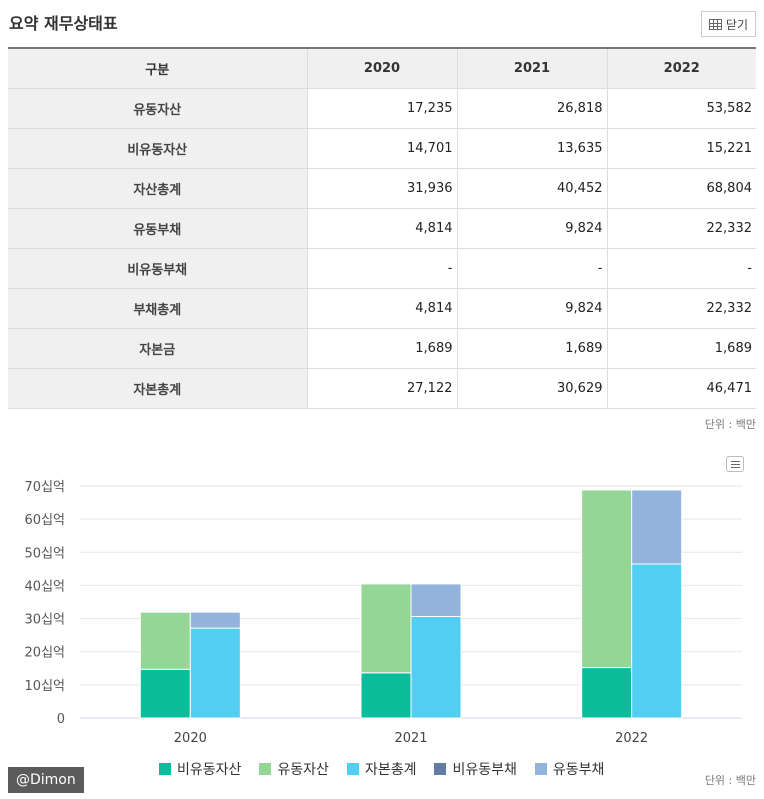  What do you see at coordinates (631, 738) in the screenshot?
I see `x-tick-label: 2022` at bounding box center [631, 738].